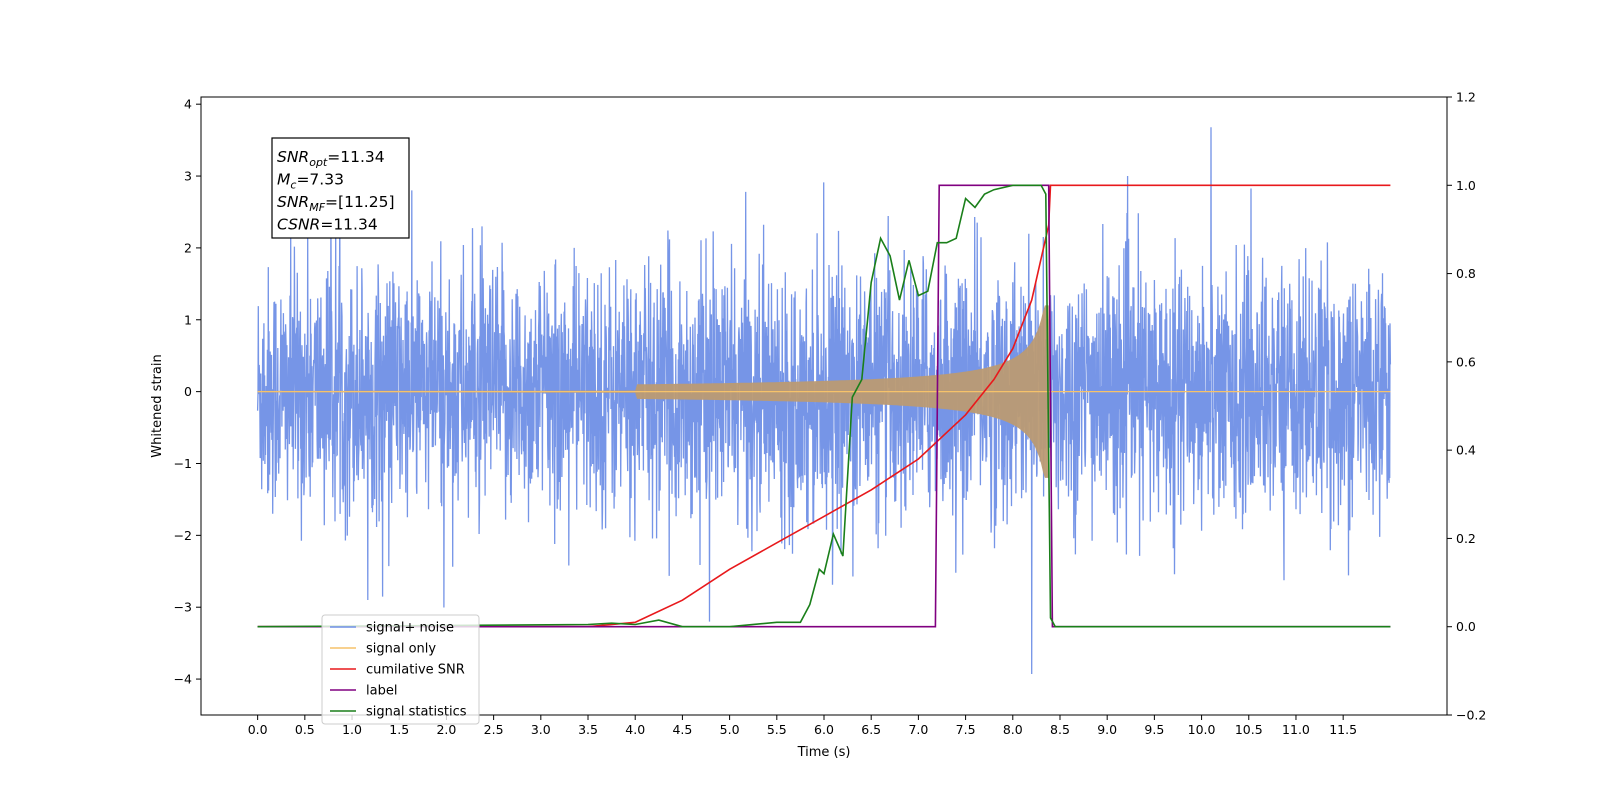 This screenshot has width=1600, height=804. What do you see at coordinates (1060, 729) in the screenshot?
I see `x-tick-label: 8.5` at bounding box center [1060, 729].